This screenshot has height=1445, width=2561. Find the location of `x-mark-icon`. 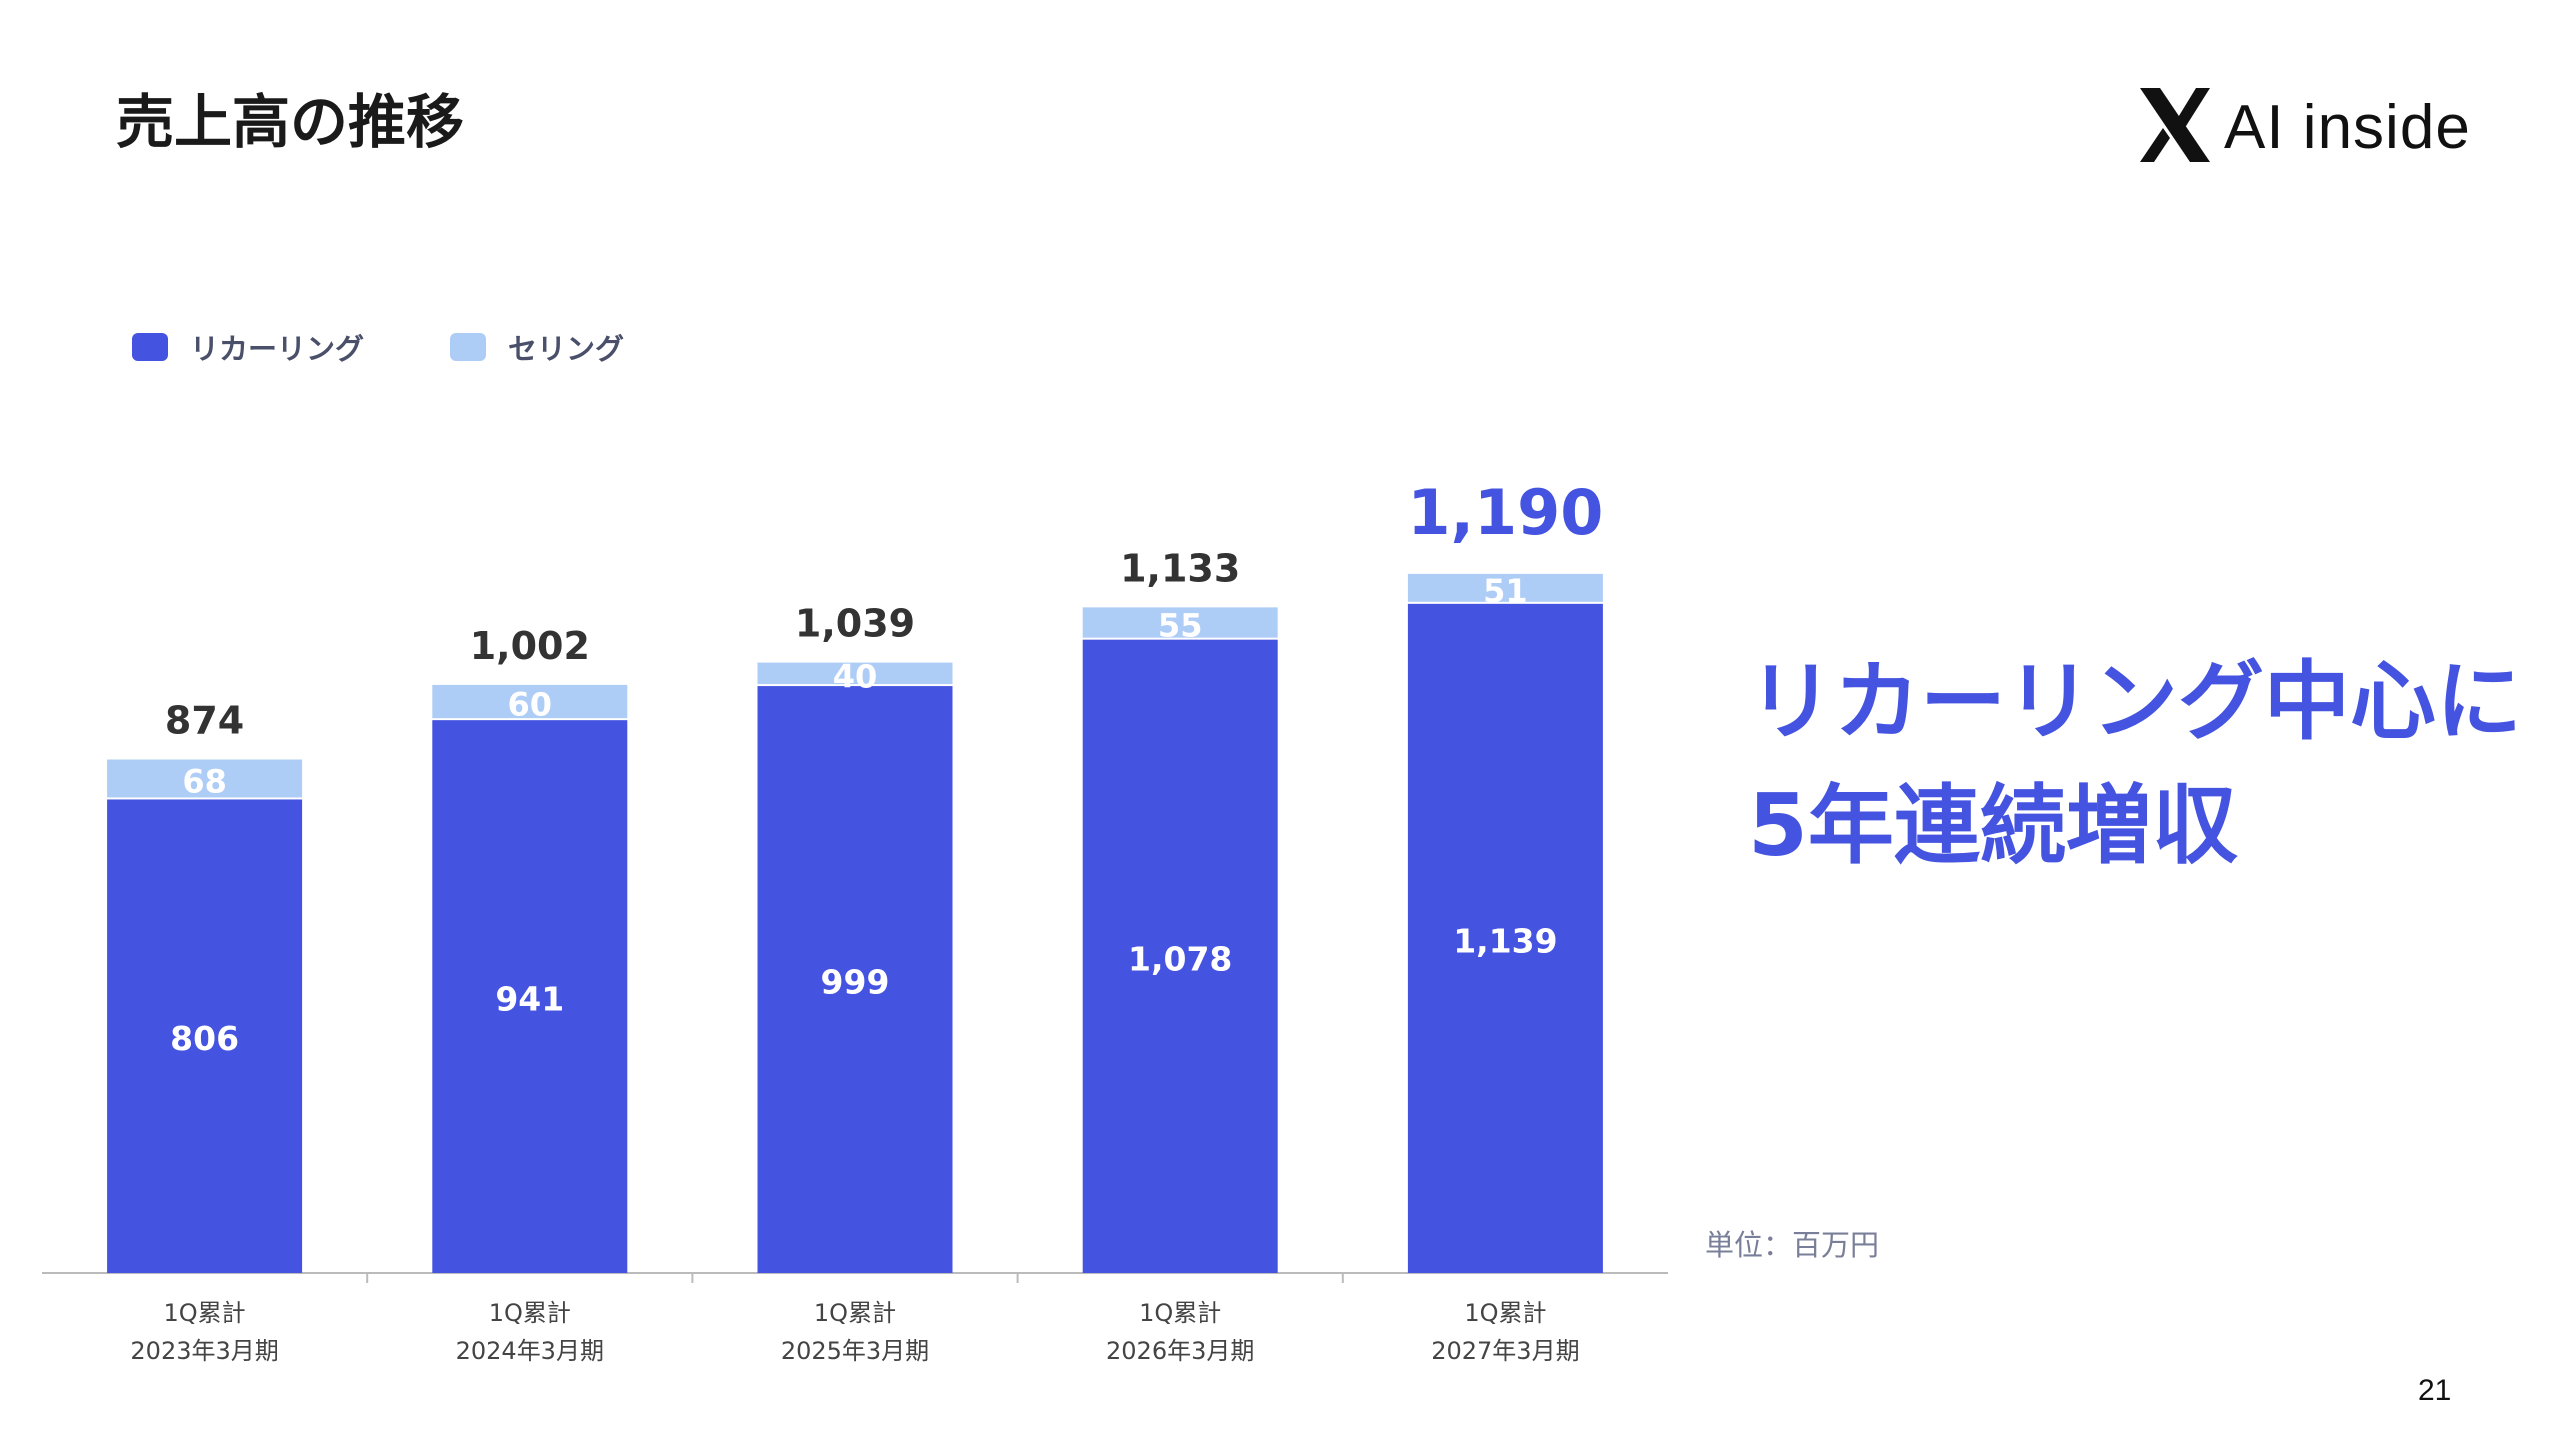

x-mark-icon is located at coordinates (2175, 125).